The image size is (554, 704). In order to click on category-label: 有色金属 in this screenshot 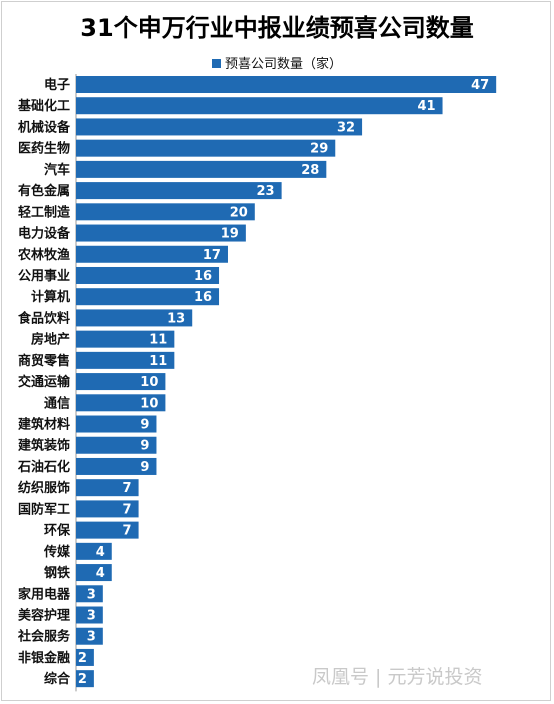, I will do `click(44, 191)`.